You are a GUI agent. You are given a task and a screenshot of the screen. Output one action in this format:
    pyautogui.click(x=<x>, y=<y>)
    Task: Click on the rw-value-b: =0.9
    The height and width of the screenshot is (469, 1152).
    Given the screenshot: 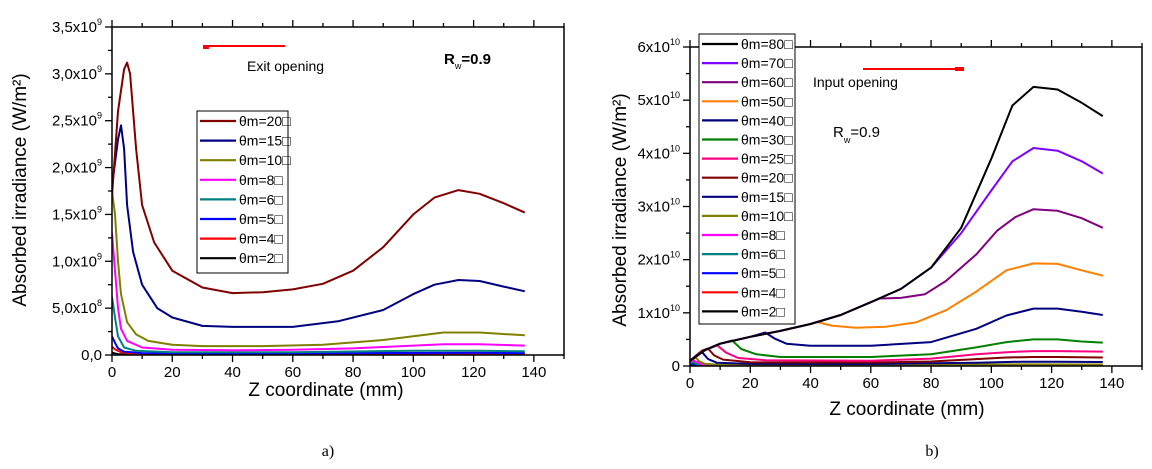 What is the action you would take?
    pyautogui.click(x=865, y=132)
    